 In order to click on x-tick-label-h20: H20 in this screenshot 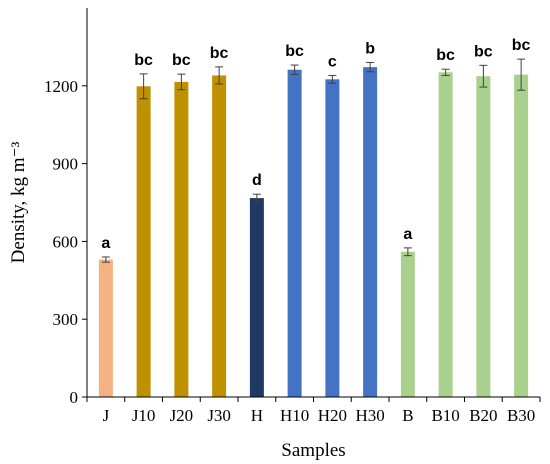, I will do `click(332, 415)`.